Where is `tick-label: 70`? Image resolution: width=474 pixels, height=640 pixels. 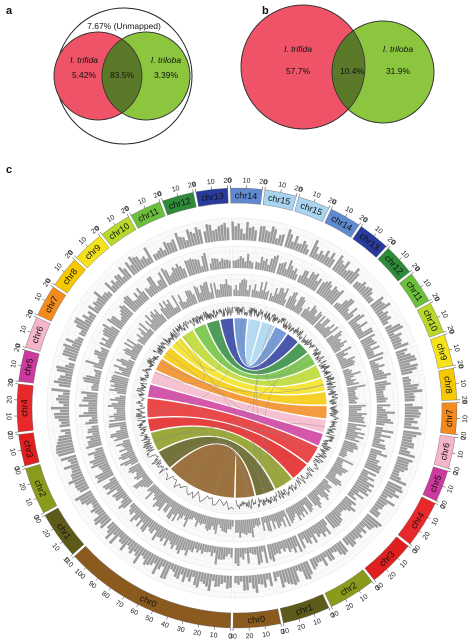 tick-label: 70 is located at coordinates (119, 604).